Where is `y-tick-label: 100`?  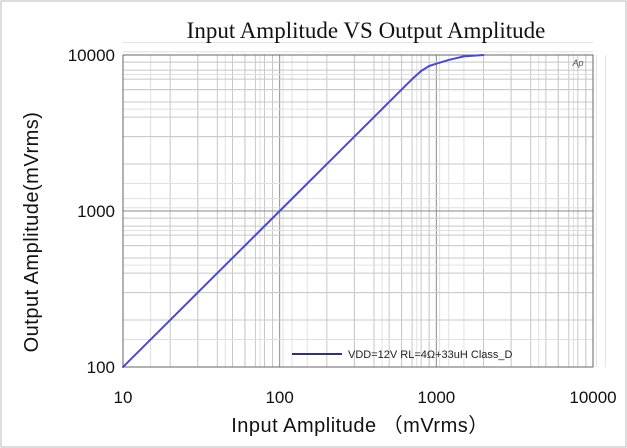
y-tick-label: 100 is located at coordinates (101, 367).